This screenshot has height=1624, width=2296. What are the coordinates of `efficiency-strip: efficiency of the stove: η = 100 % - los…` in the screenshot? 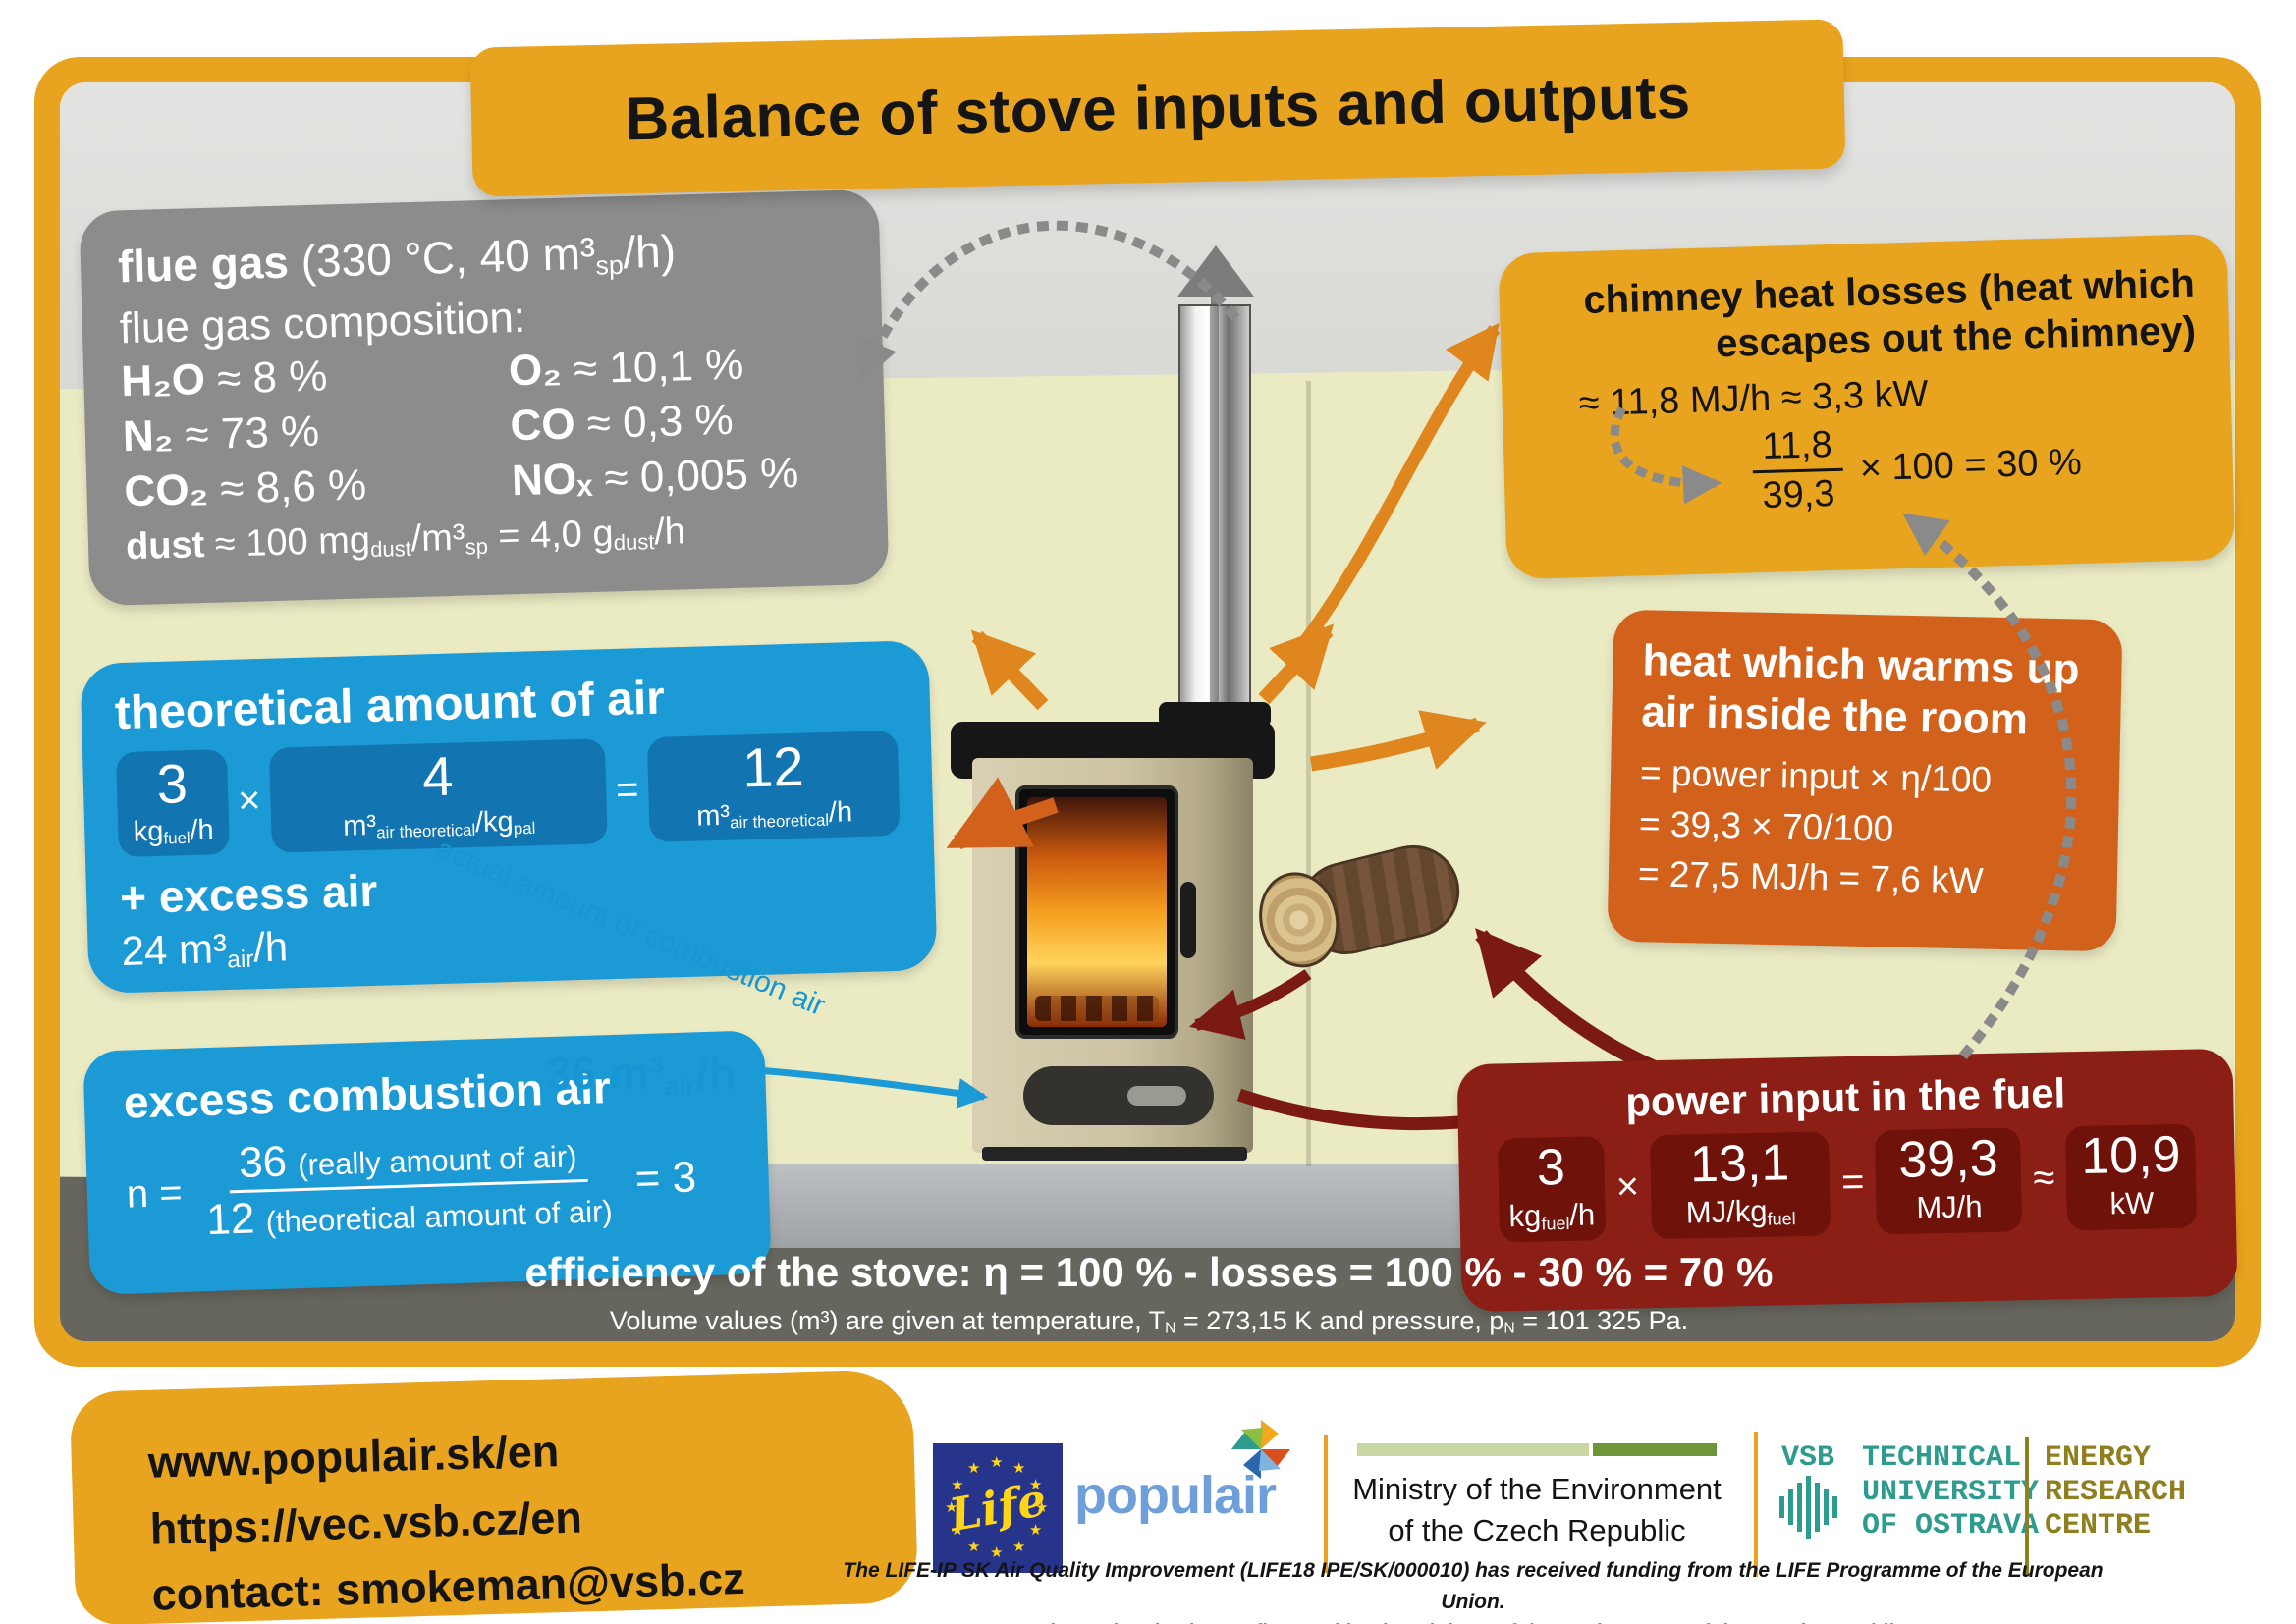 It's located at (1149, 1292).